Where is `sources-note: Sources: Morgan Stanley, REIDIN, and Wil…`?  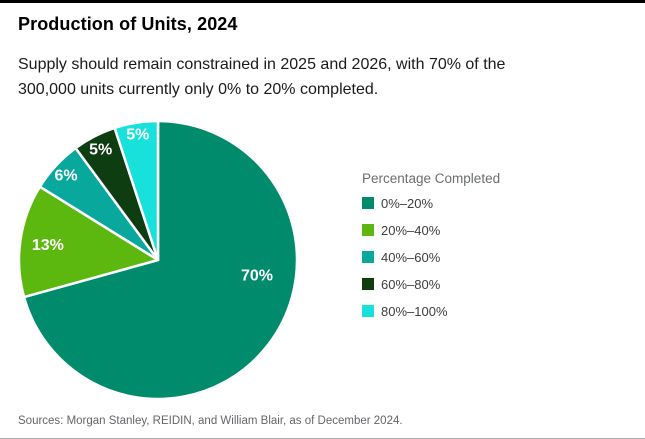
sources-note: Sources: Morgan Stanley, REIDIN, and Wil… is located at coordinates (210, 421).